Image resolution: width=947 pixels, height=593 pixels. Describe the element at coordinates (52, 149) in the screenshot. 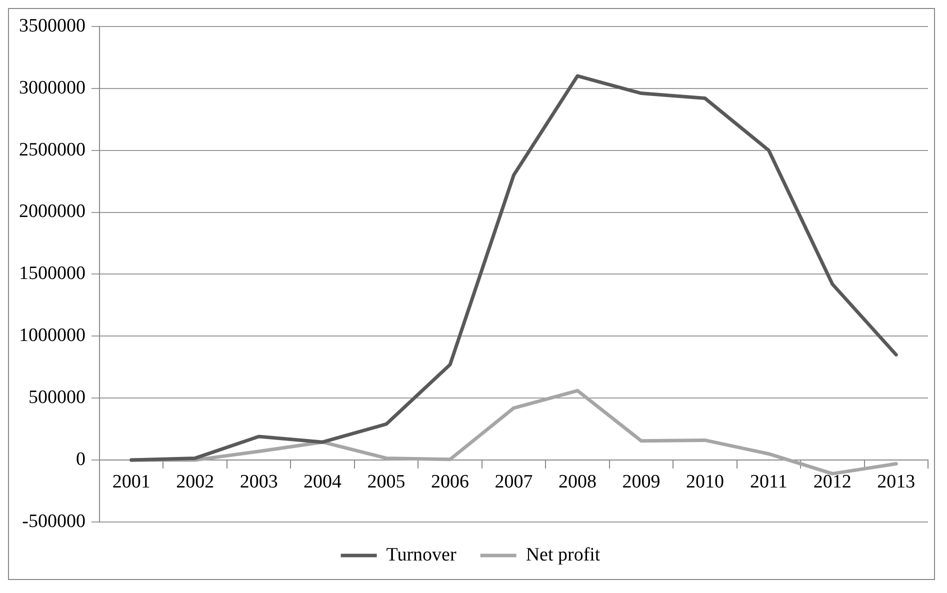

I see `y-tick-label: 2500000` at that location.